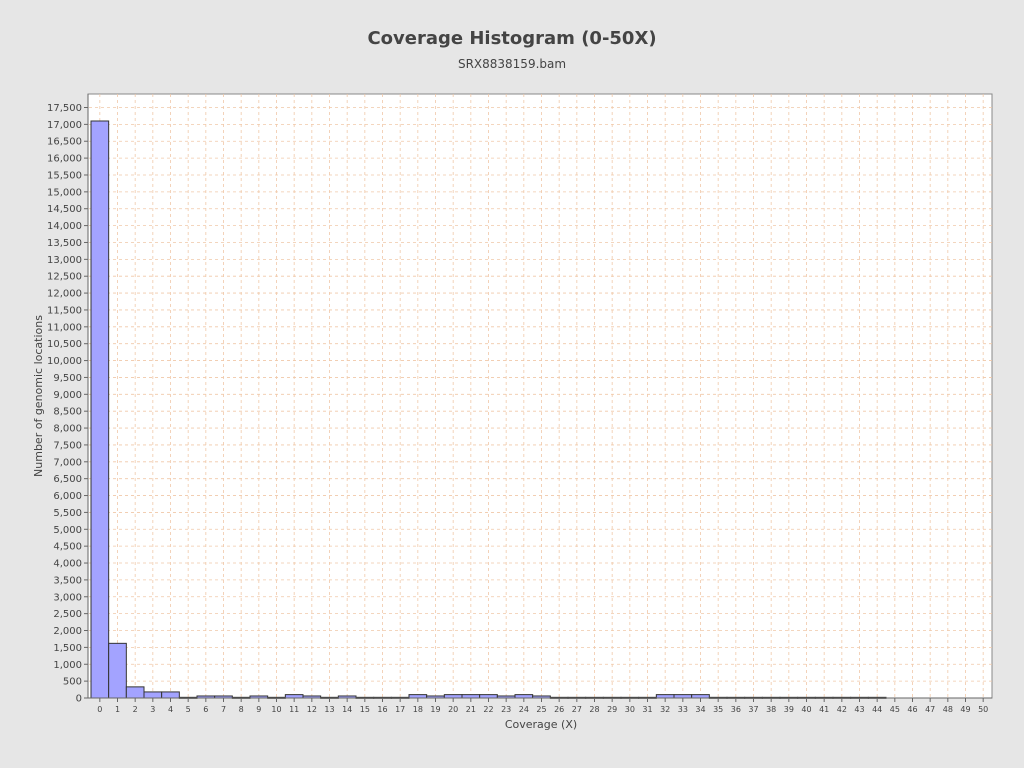 The width and height of the screenshot is (1024, 768). I want to click on x-tick-label: 31, so click(647, 709).